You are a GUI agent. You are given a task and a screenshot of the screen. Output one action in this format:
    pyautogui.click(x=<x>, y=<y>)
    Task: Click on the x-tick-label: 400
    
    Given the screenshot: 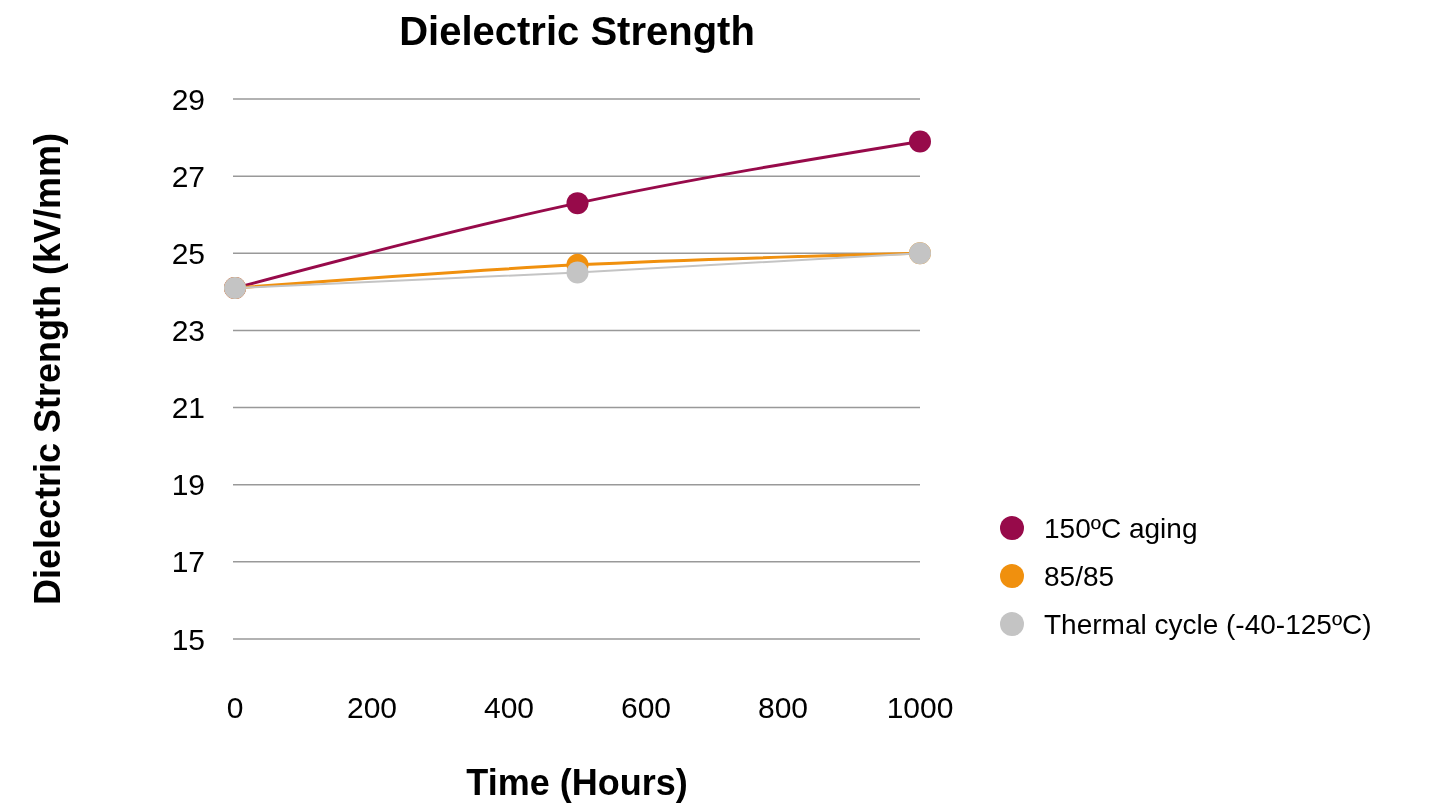 What is the action you would take?
    pyautogui.click(x=509, y=707)
    